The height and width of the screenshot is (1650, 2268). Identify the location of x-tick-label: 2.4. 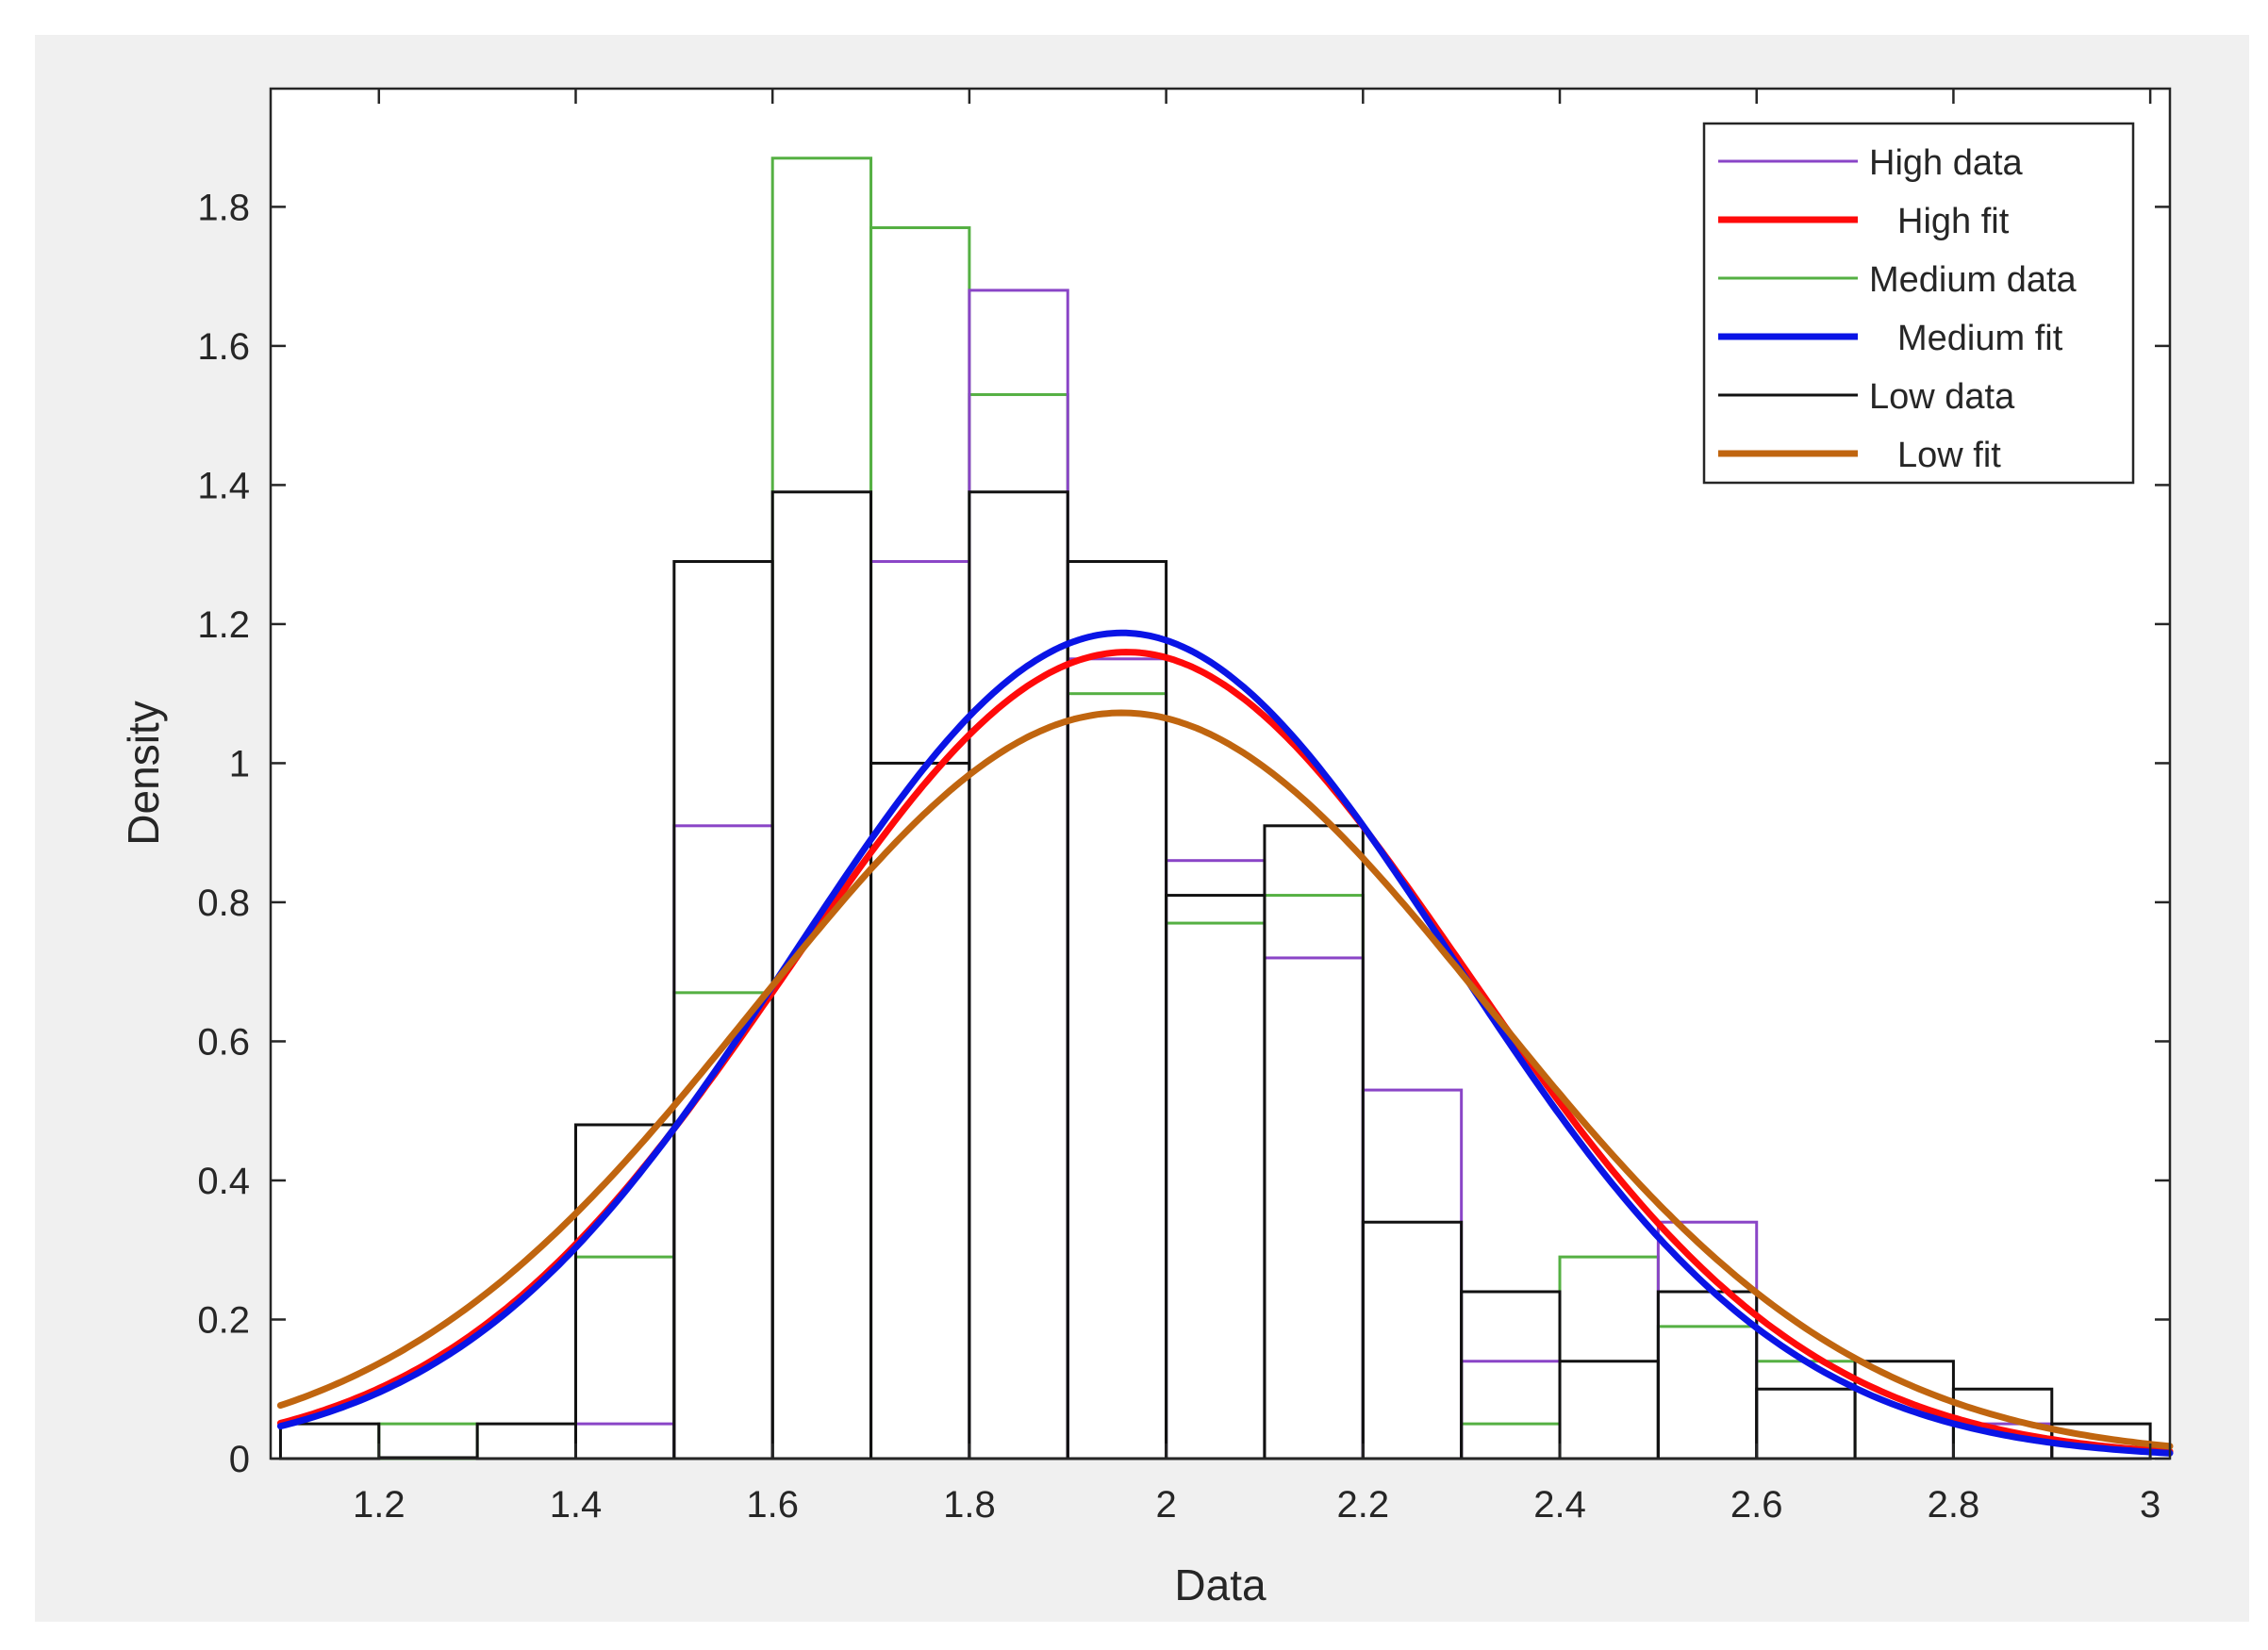
(1559, 1505).